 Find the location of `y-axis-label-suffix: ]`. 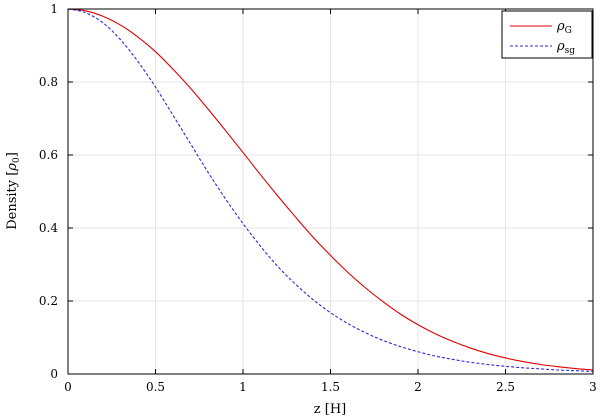

y-axis-label-suffix: ] is located at coordinates (12, 154).